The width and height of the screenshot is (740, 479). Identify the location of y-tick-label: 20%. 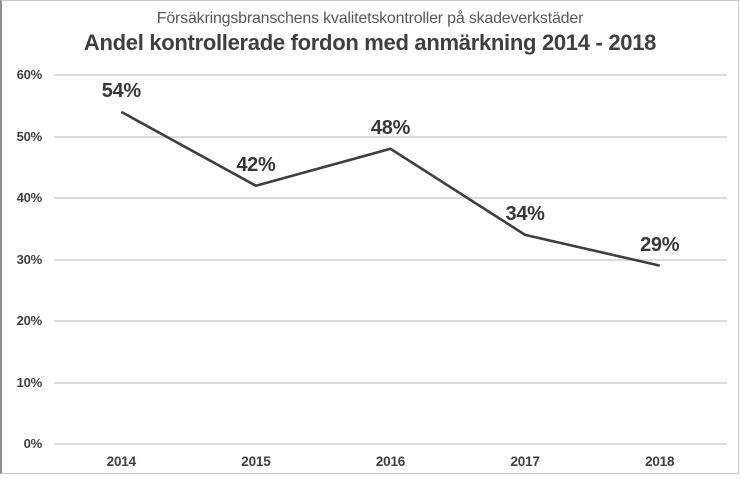
(29, 320).